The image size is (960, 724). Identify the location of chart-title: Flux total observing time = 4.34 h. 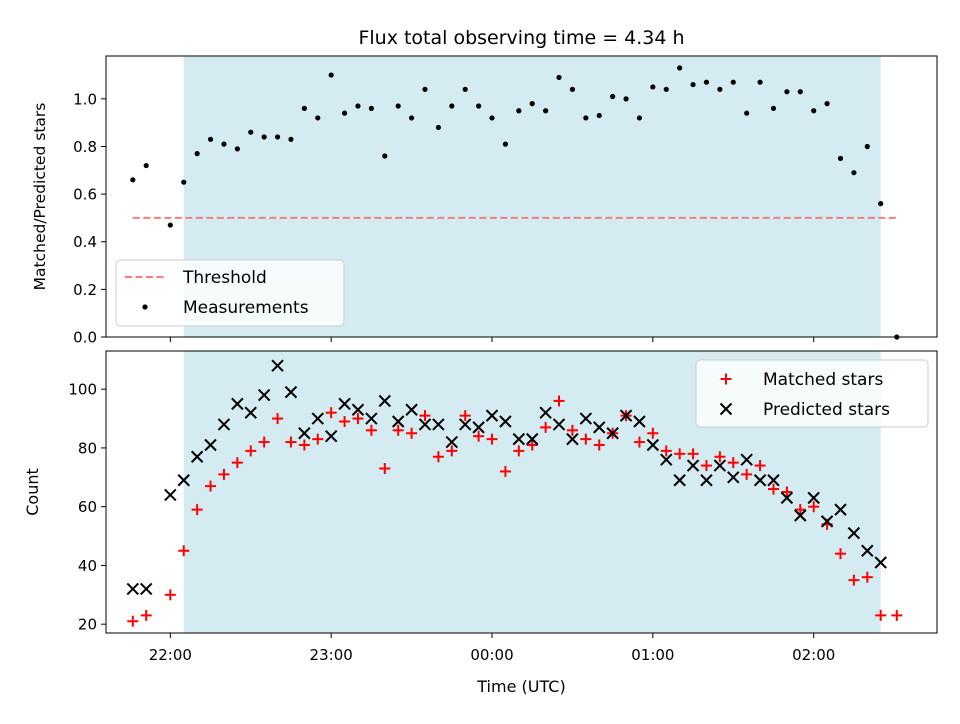
(521, 38).